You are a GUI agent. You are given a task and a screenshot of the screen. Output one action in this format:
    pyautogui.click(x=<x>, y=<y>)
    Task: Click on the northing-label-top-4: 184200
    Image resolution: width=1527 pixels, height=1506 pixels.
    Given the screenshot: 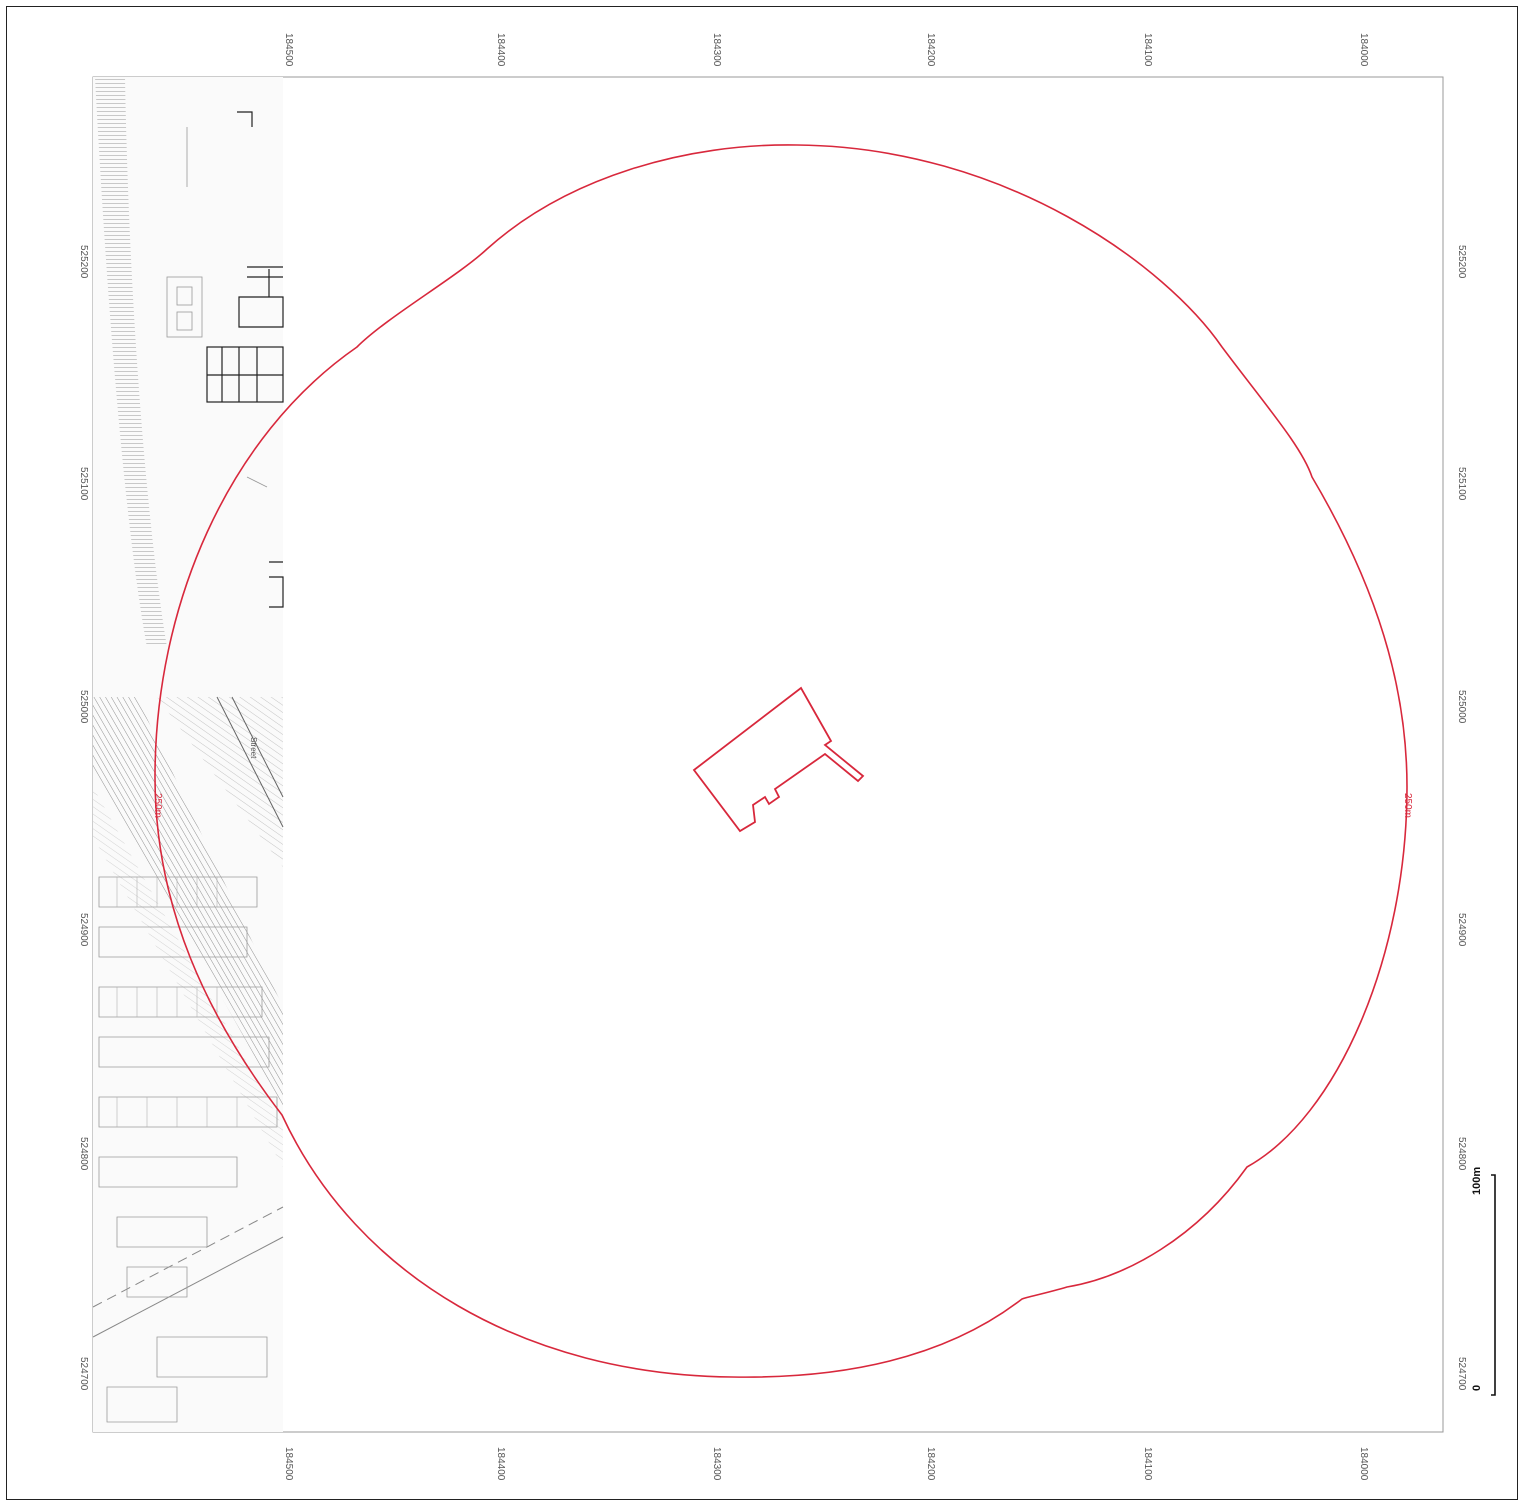 What is the action you would take?
    pyautogui.click(x=930, y=50)
    